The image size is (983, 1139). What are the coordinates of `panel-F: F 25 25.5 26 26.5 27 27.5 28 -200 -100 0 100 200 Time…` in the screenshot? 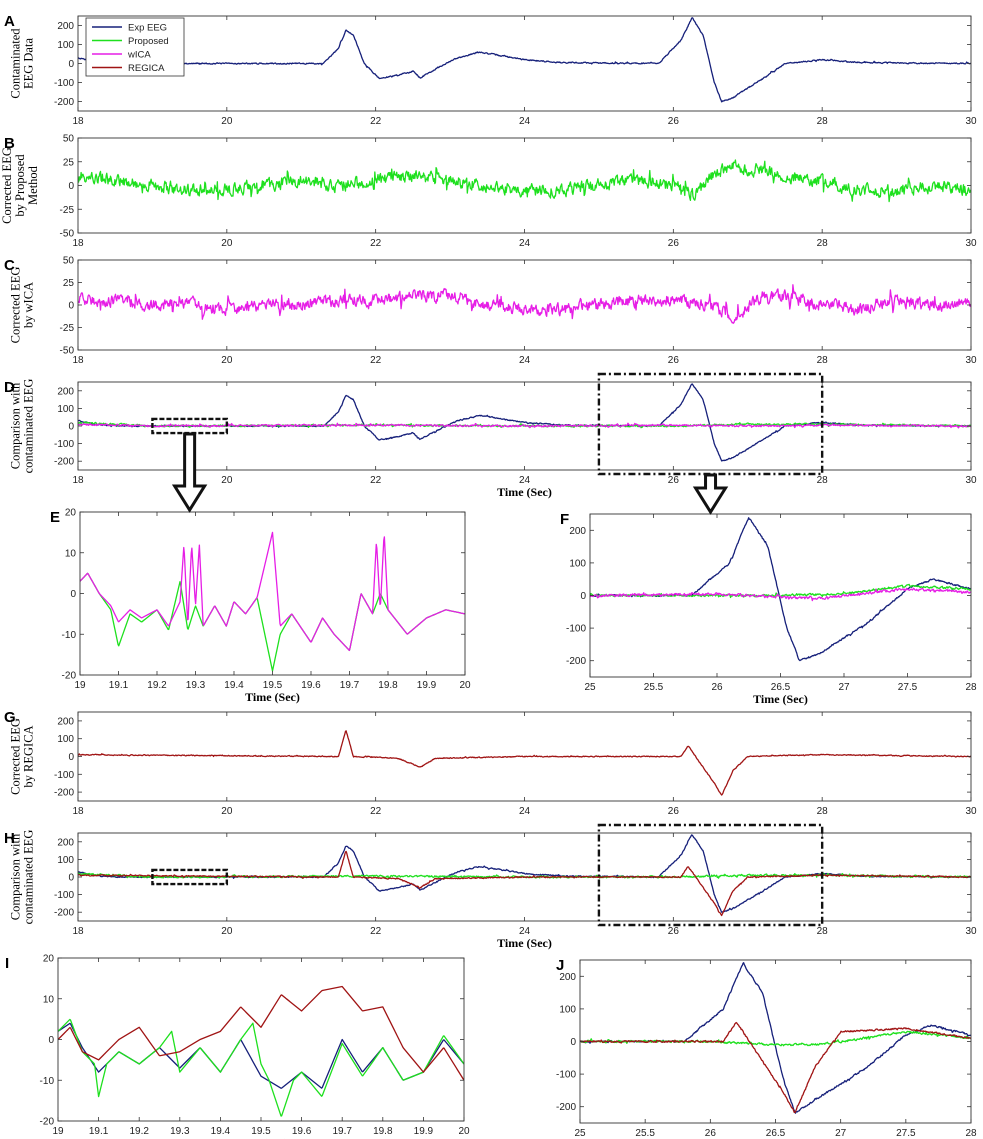 It's located at (768, 608).